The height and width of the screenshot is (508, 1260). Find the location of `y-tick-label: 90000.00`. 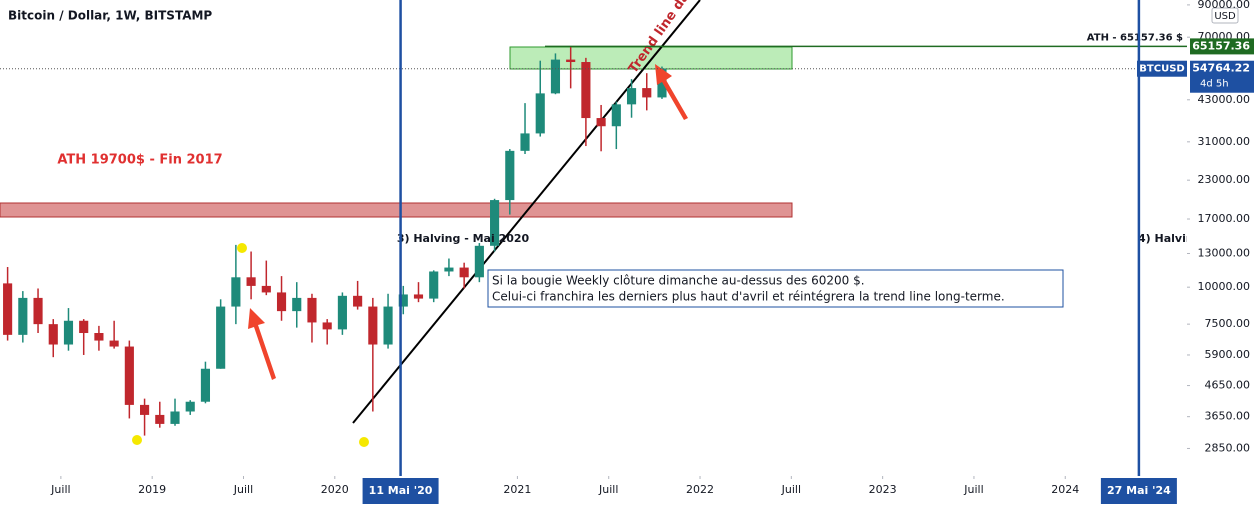

y-tick-label: 90000.00 is located at coordinates (1224, 5).